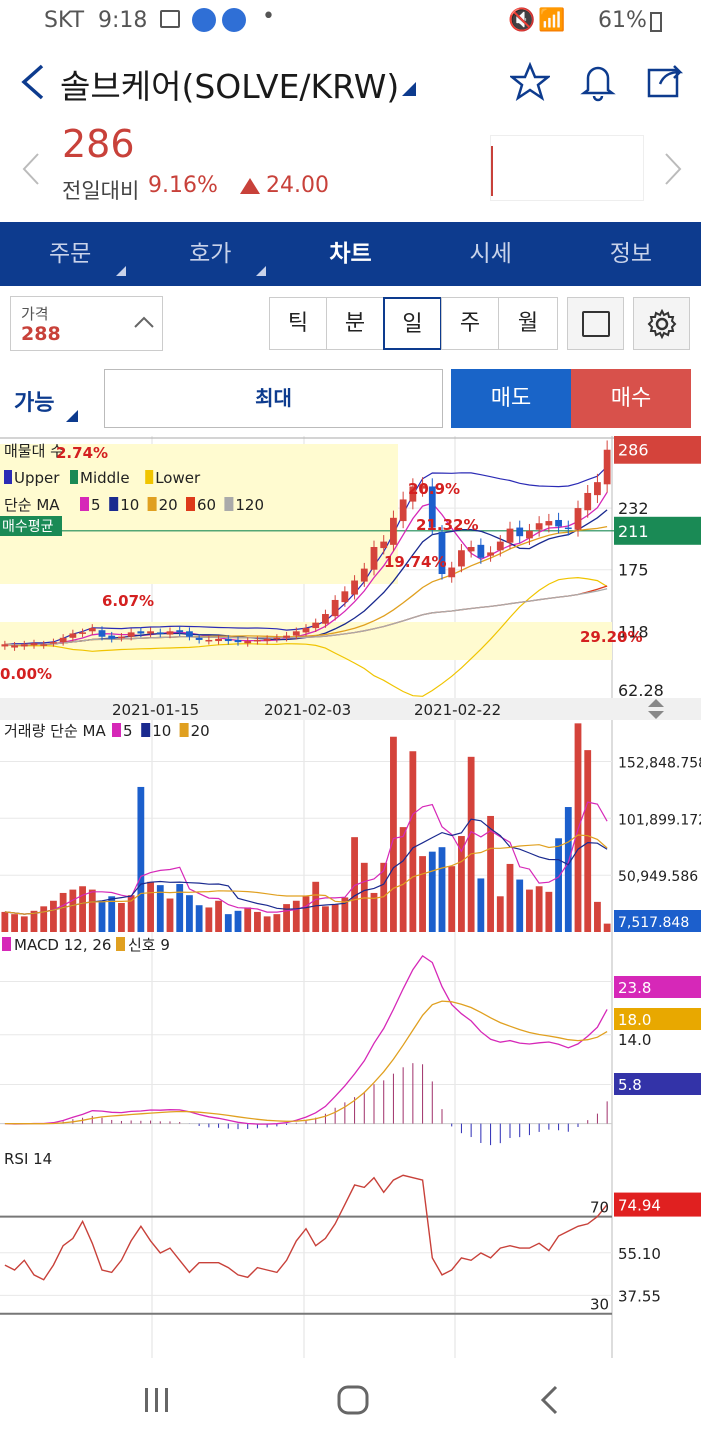 The width and height of the screenshot is (701, 1440). I want to click on tab-chart: 차트, so click(350, 254).